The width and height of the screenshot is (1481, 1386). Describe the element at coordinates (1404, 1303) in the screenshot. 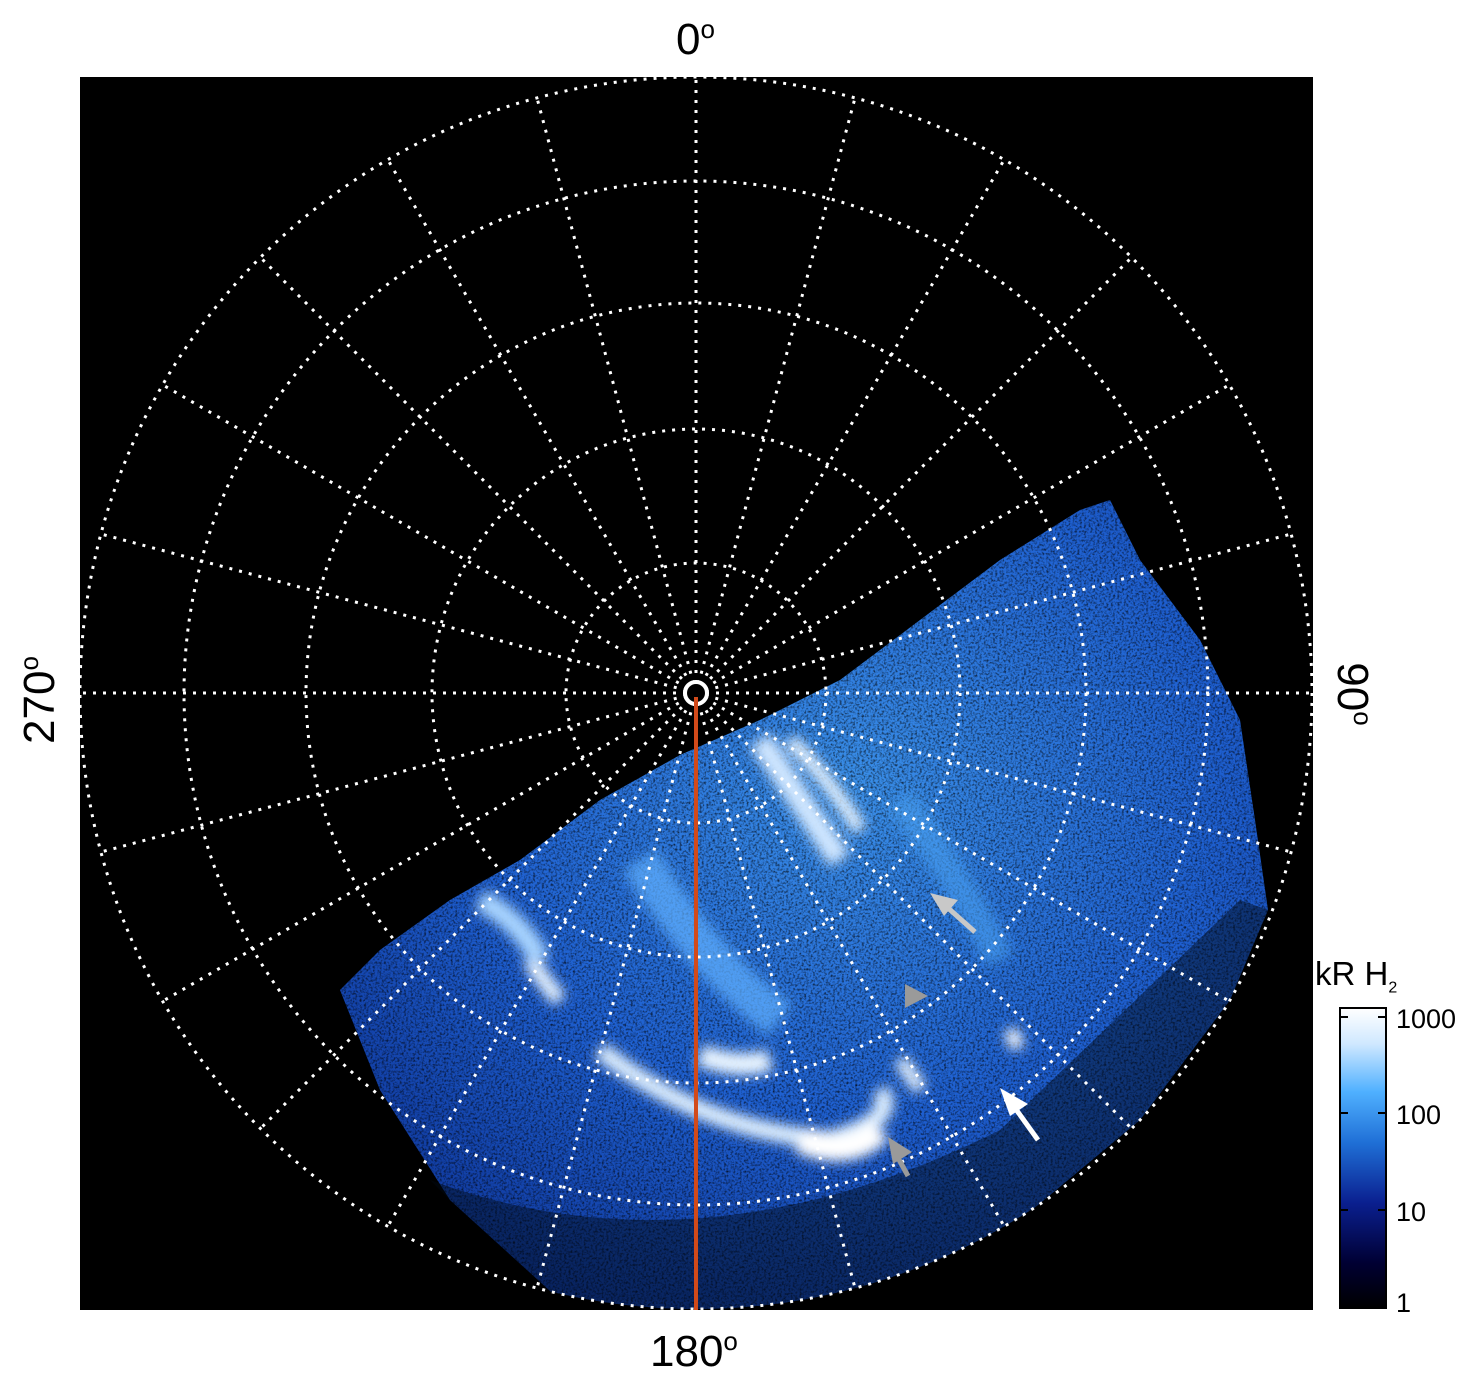

I see `colorbar-tick-1: 1` at that location.